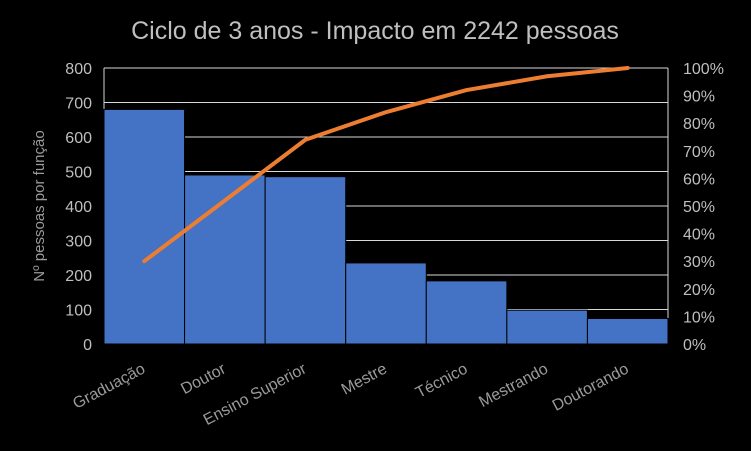  Describe the element at coordinates (39, 205) in the screenshot. I see `y-axis-label: Nº pessoas por função` at that location.